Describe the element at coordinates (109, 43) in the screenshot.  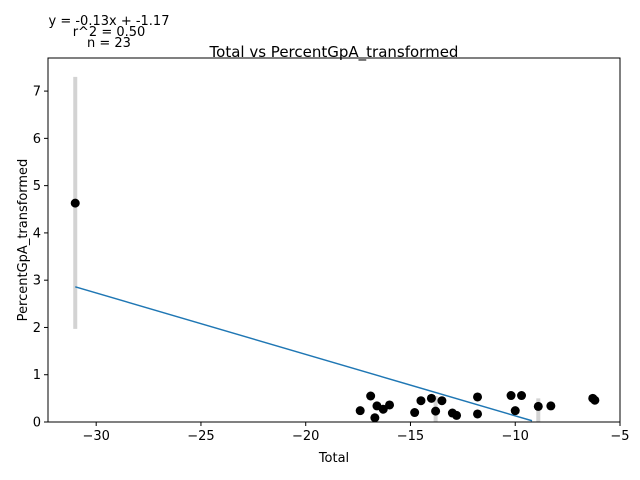
I see `n-annotation: n = 23` at that location.